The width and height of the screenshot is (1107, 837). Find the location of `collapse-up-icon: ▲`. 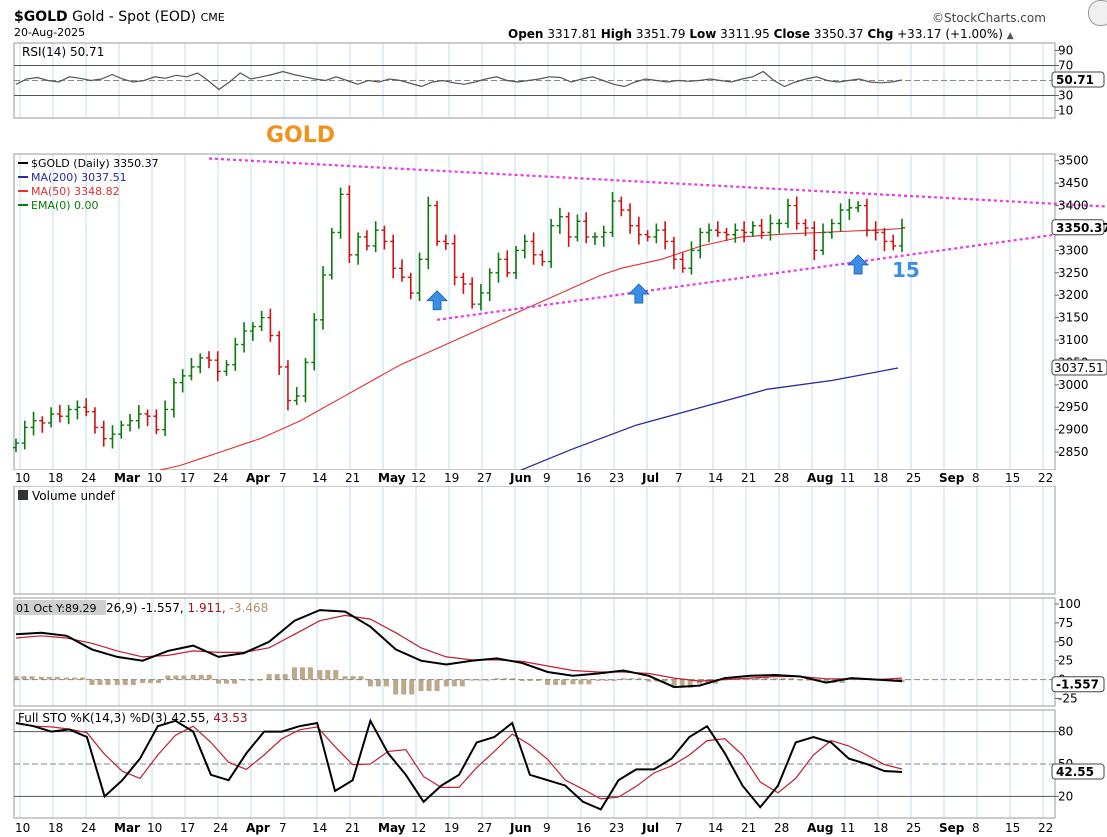

collapse-up-icon: ▲ is located at coordinates (1010, 36).